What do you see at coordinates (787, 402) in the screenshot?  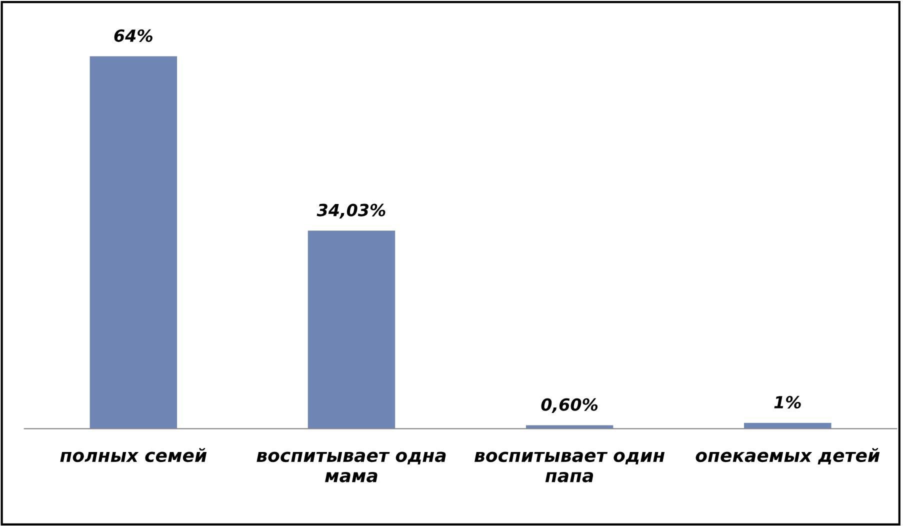 I see `data-label: 1%` at bounding box center [787, 402].